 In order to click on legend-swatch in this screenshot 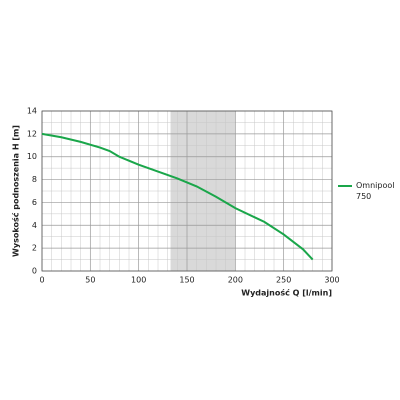, I will do `click(345, 186)`.